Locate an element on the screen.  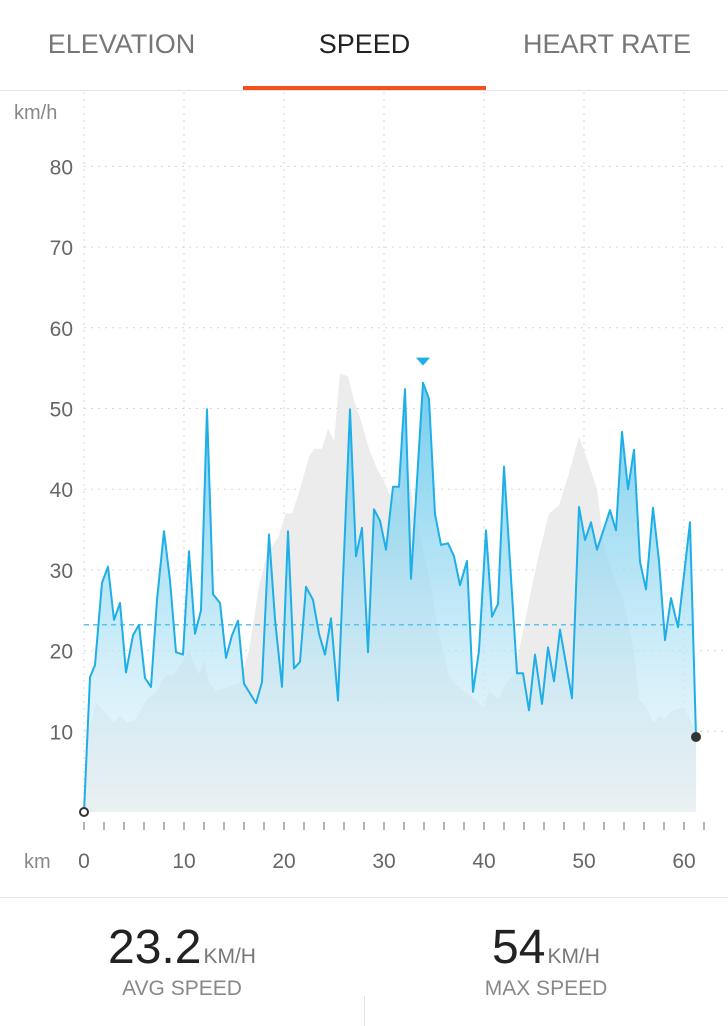
y-tick-label: 20 is located at coordinates (61, 652).